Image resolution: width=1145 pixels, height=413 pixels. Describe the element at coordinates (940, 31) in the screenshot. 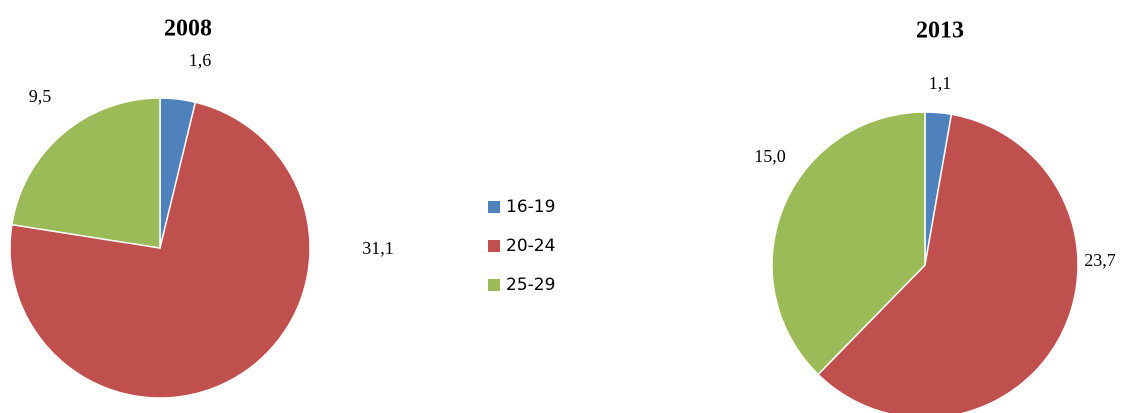

I see `chart-title: 2013` at that location.